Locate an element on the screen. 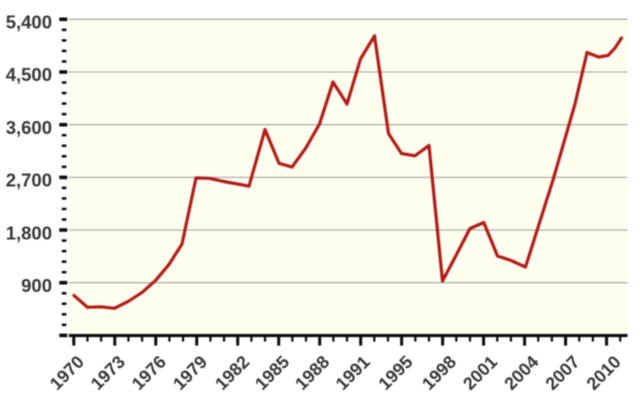  svg-text: 1970 is located at coordinates (67, 373).